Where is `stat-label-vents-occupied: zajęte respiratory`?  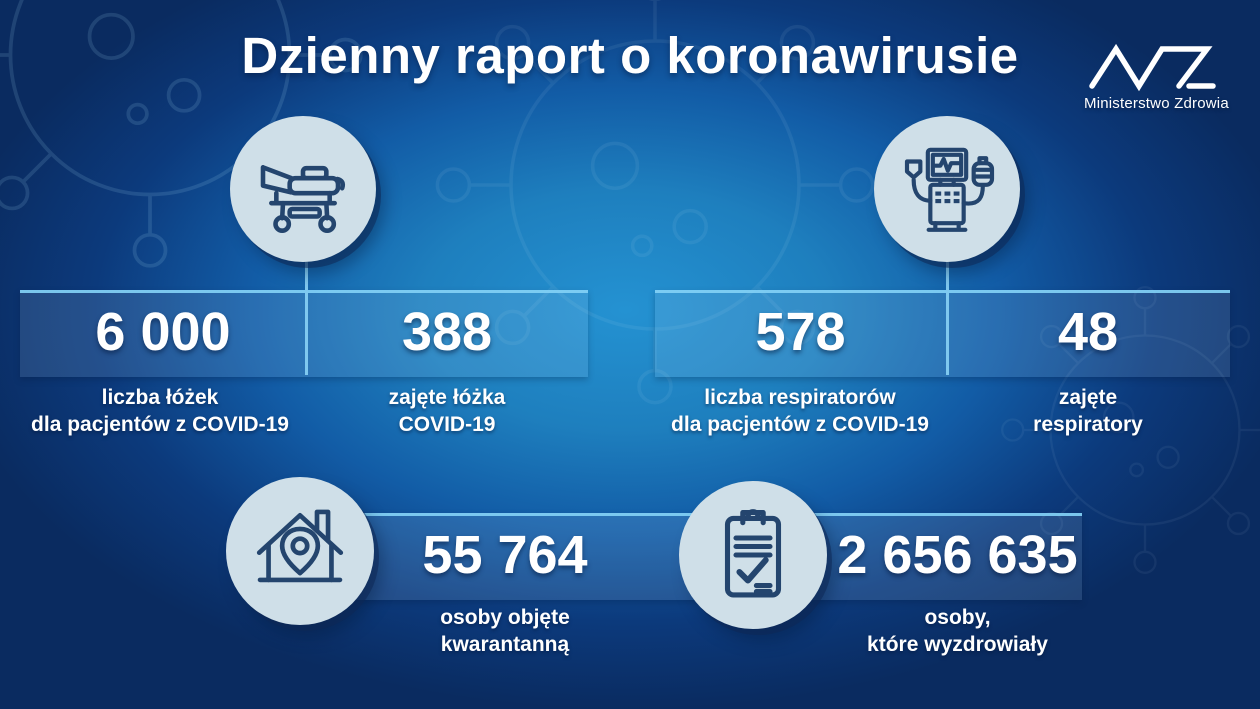
stat-label-vents-occupied: zajęte respiratory is located at coordinates (1088, 411).